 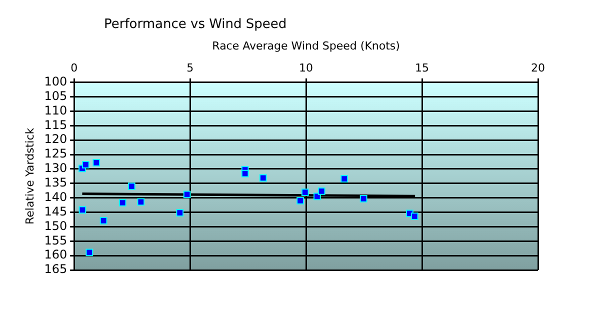 What do you see at coordinates (56, 240) in the screenshot?
I see `y-tick-label: 155` at bounding box center [56, 240].